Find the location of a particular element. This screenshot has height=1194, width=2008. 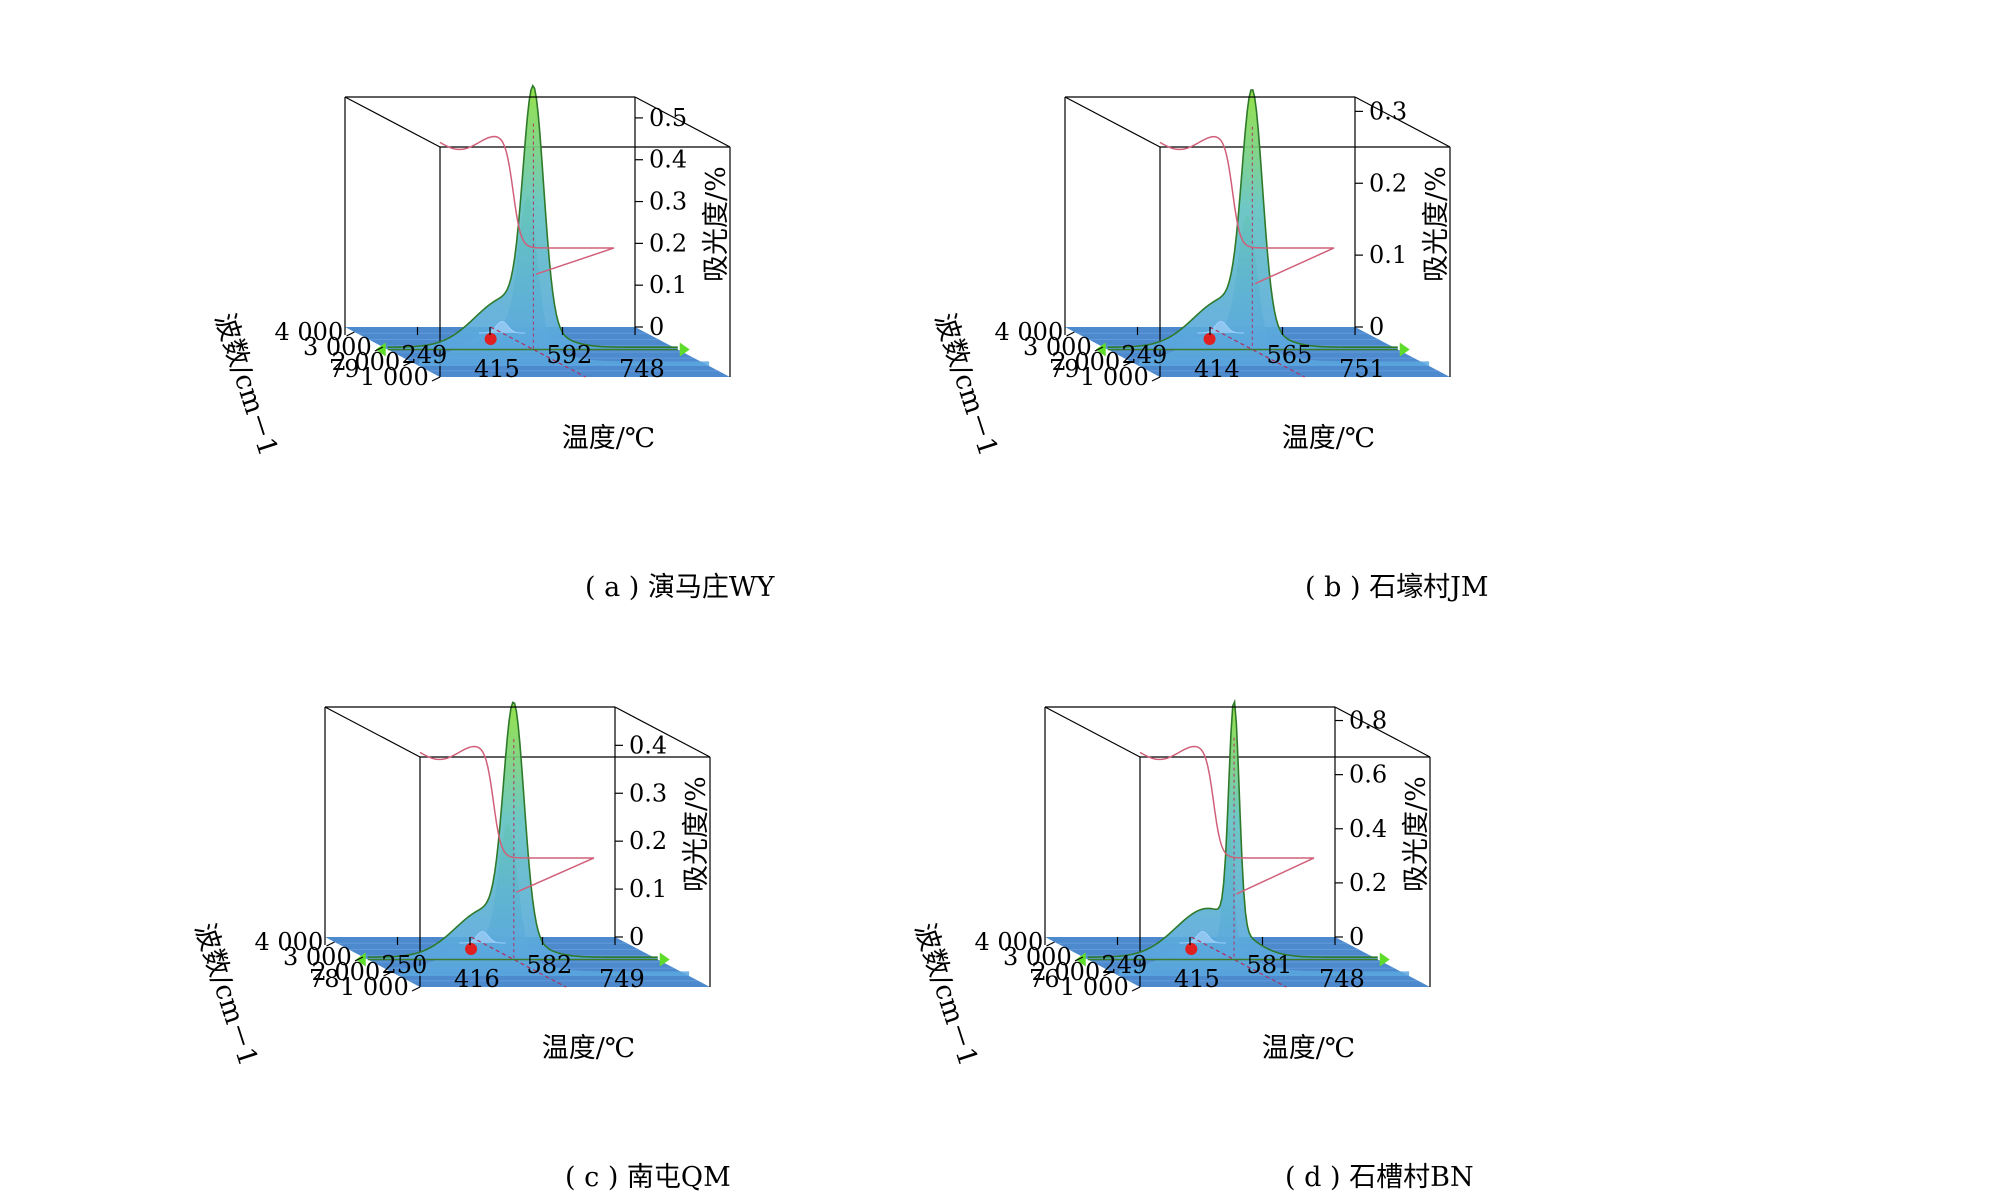

chart-a-marker-left is located at coordinates (380, 349).